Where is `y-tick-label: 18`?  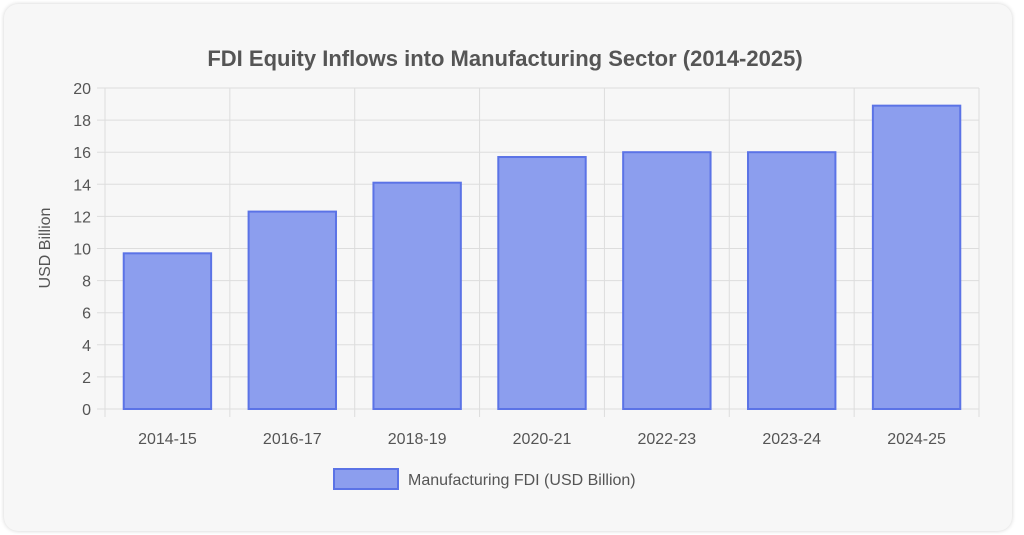 y-tick-label: 18 is located at coordinates (82, 121).